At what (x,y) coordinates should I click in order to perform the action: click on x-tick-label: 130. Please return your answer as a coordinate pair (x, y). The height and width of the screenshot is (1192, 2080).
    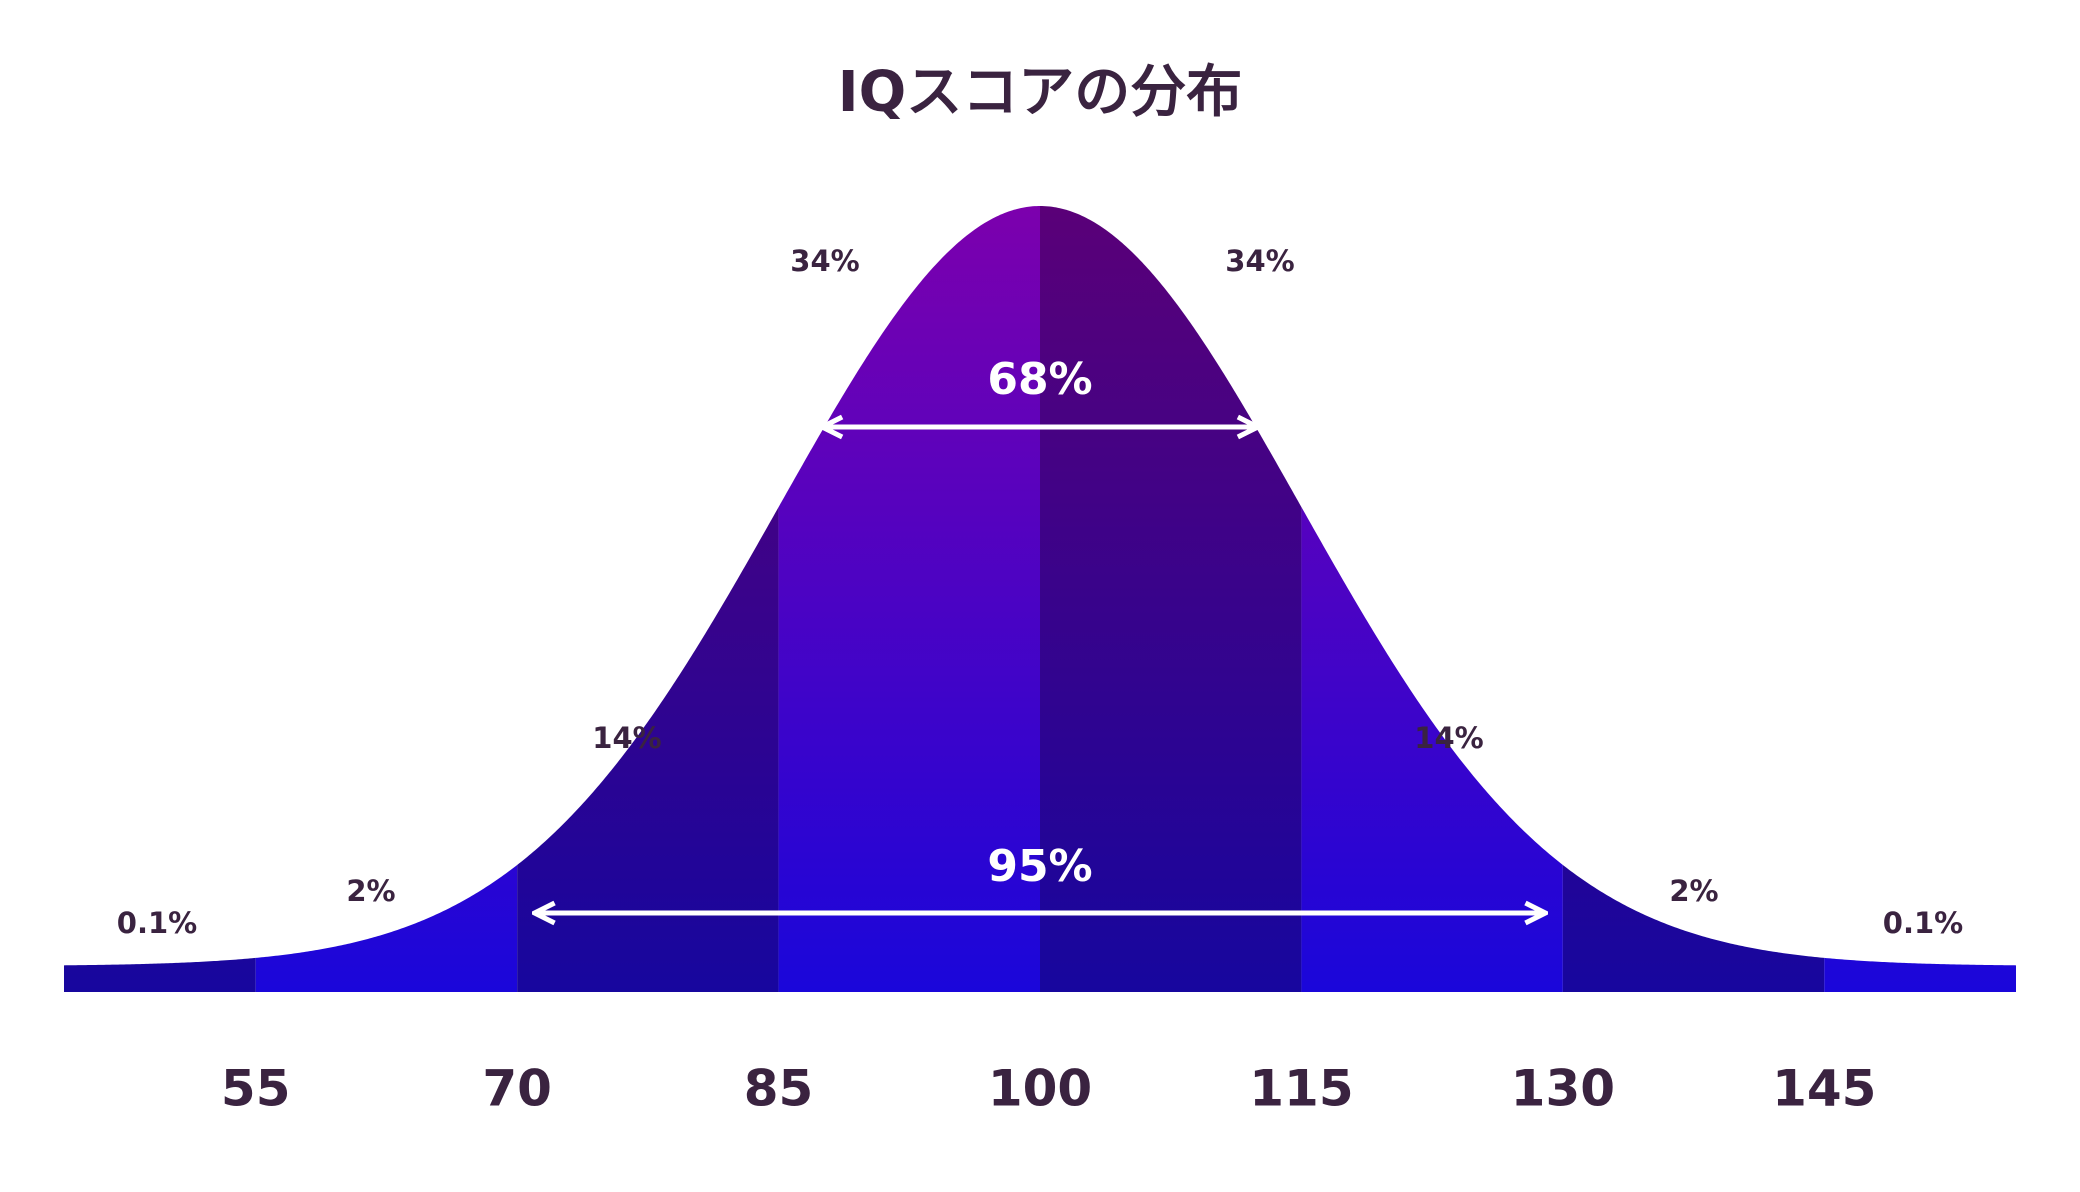
    Looking at the image, I should click on (1563, 1089).